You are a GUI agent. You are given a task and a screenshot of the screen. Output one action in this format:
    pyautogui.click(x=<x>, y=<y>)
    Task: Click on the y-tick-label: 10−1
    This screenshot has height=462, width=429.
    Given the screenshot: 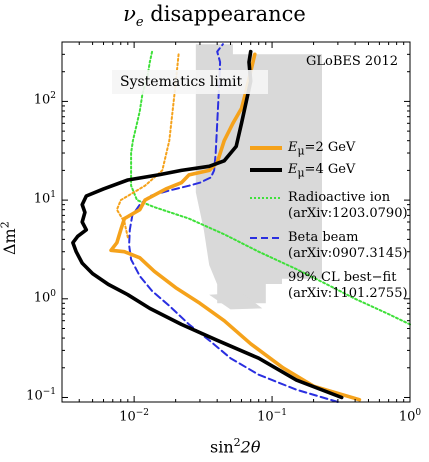 What is the action you would take?
    pyautogui.click(x=38, y=395)
    